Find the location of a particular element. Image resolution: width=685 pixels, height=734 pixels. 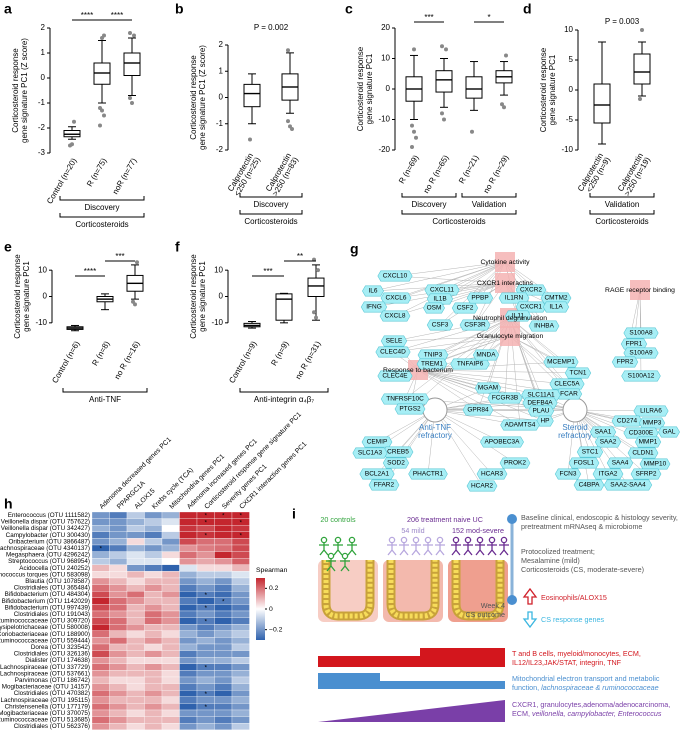

group-label: no R (n=29) is located at coordinates (496, 174).